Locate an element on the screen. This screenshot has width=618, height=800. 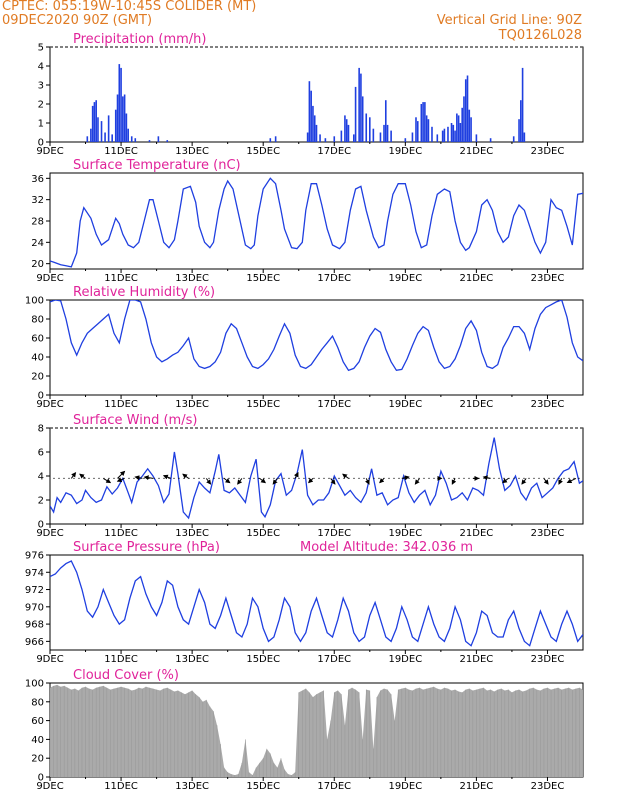
panel-title: Relative Humidity (%) is located at coordinates (144, 292).